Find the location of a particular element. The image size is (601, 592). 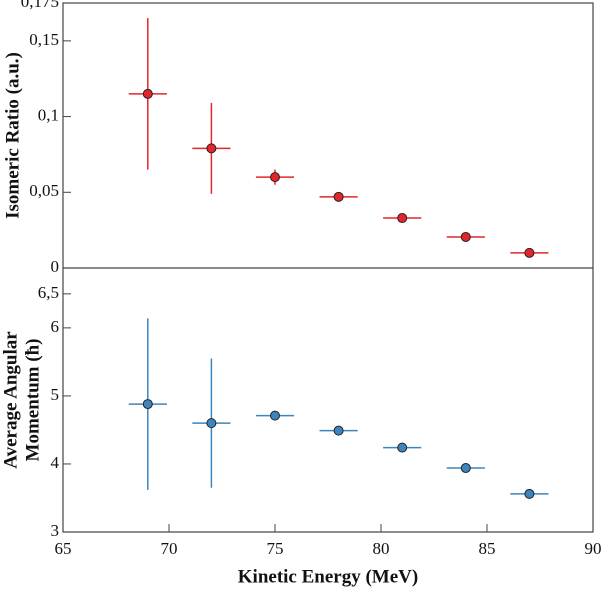

x-tick-label: 75 is located at coordinates (275, 548).